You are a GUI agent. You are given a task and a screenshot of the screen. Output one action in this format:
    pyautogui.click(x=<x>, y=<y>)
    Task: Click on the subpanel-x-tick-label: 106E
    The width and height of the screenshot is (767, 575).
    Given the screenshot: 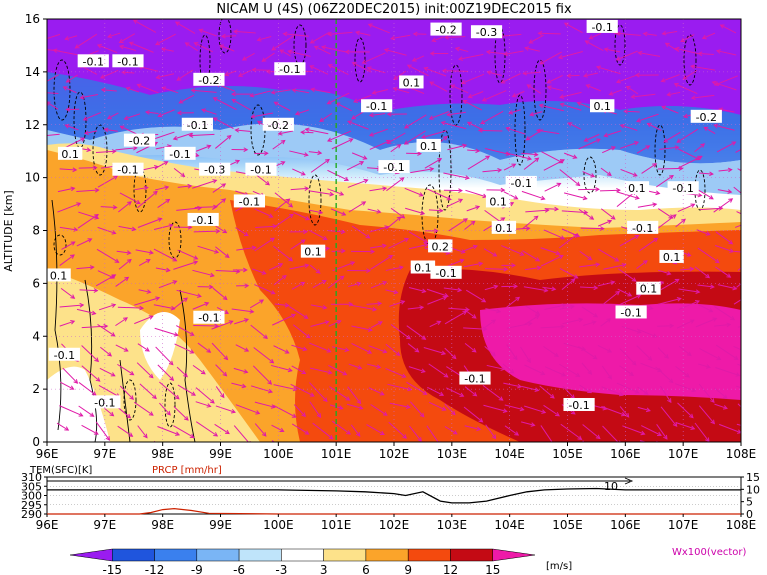 What is the action you would take?
    pyautogui.click(x=625, y=525)
    